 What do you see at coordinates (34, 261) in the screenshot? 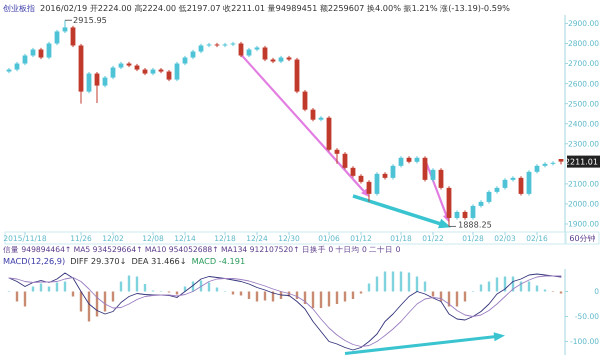
I see `chart-title: MACD(12,26,9)` at bounding box center [34, 261].